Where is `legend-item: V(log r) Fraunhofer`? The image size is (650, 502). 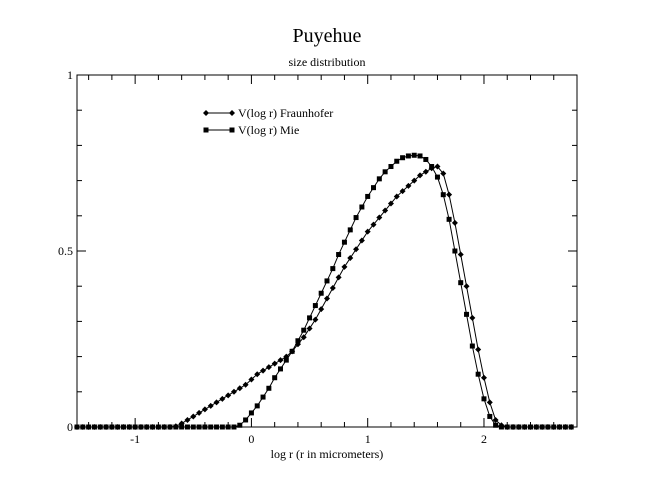 legend-item: V(log r) Fraunhofer is located at coordinates (268, 113).